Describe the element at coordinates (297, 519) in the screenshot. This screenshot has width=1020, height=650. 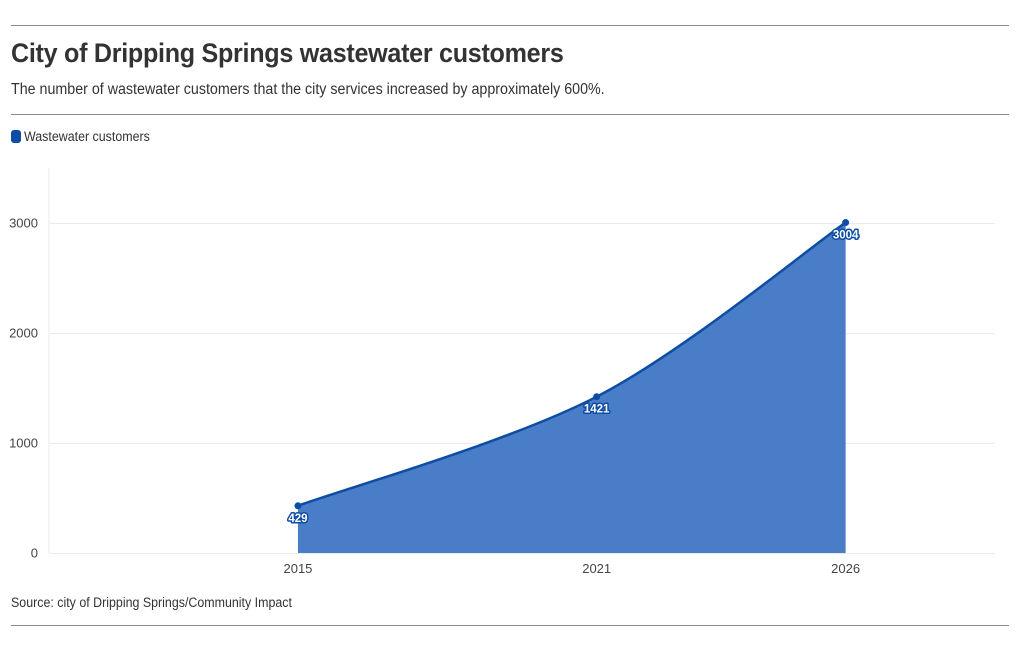
I see `data-label: 429` at that location.